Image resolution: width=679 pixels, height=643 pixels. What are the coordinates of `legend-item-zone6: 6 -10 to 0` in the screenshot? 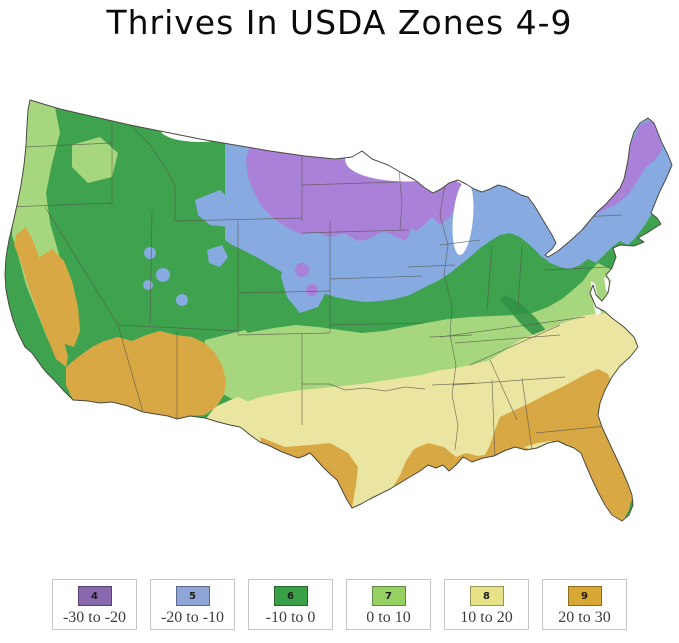 It's located at (290, 604).